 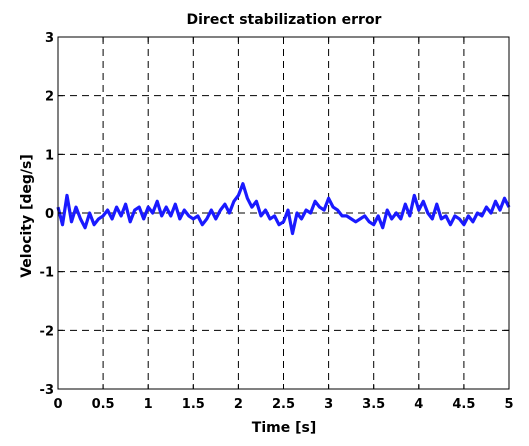 What do you see at coordinates (47, 331) in the screenshot?
I see `y-tick-label: -2` at bounding box center [47, 331].